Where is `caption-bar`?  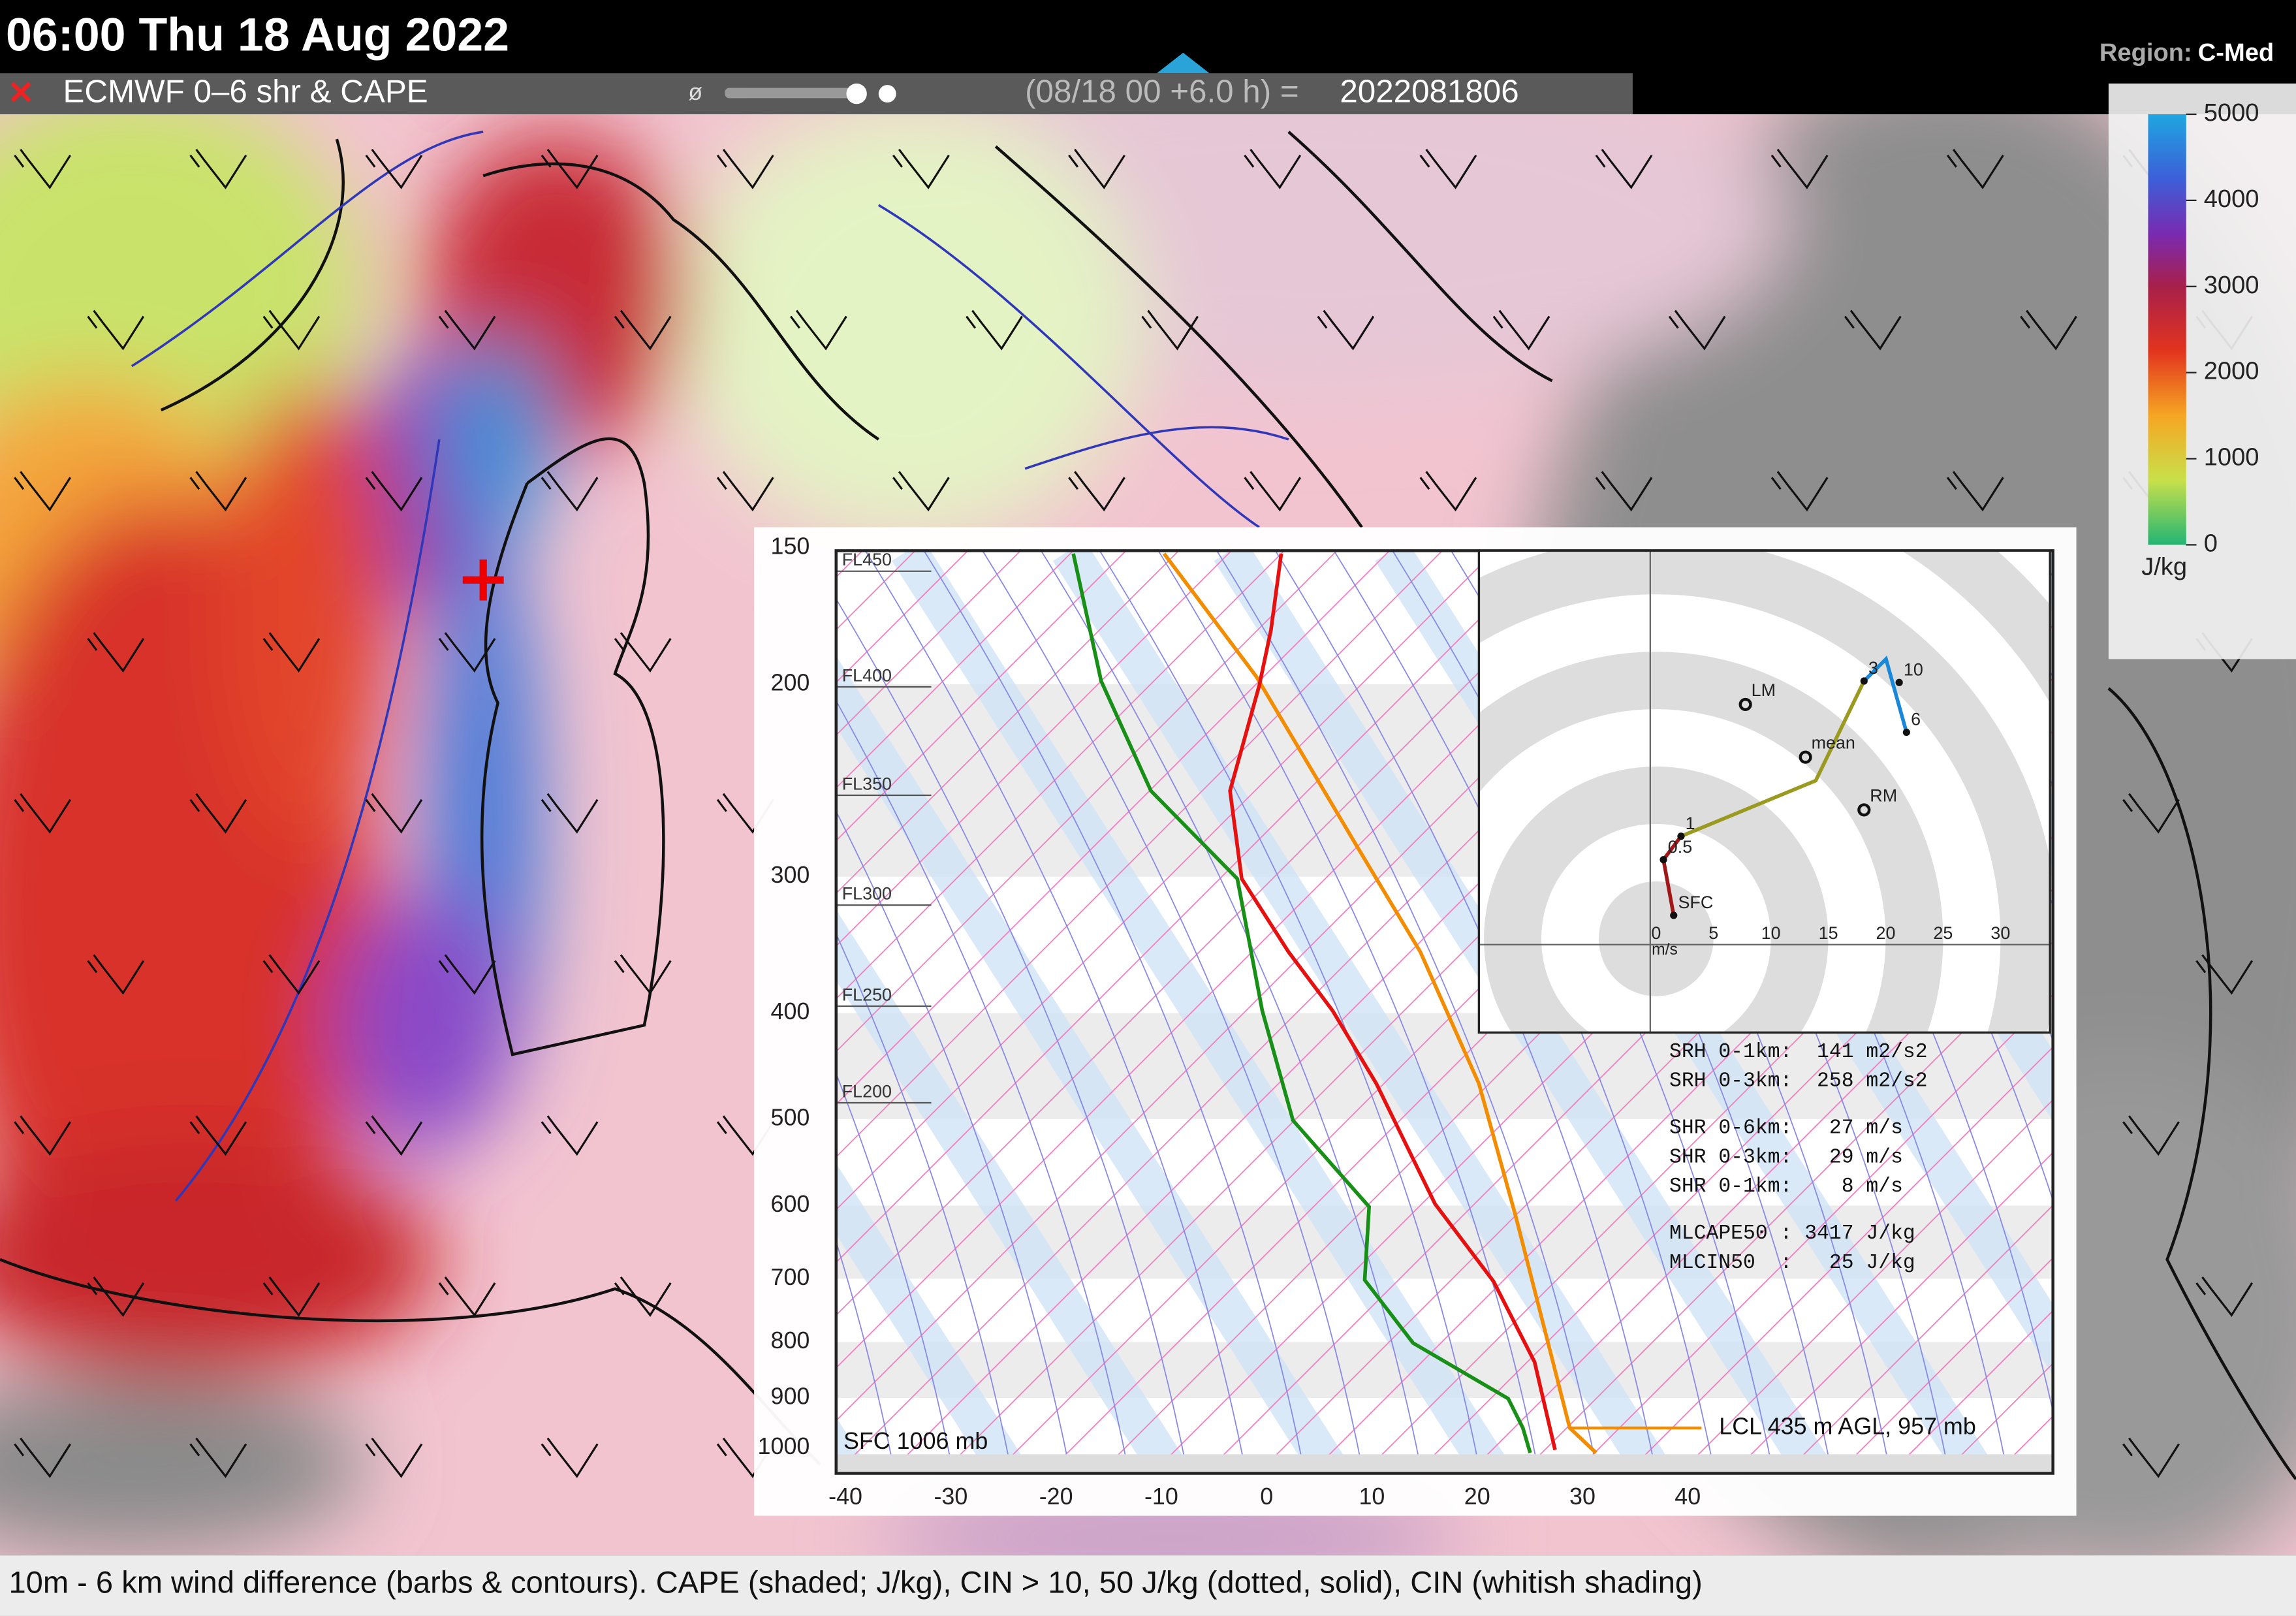 caption-bar is located at coordinates (1148, 1586).